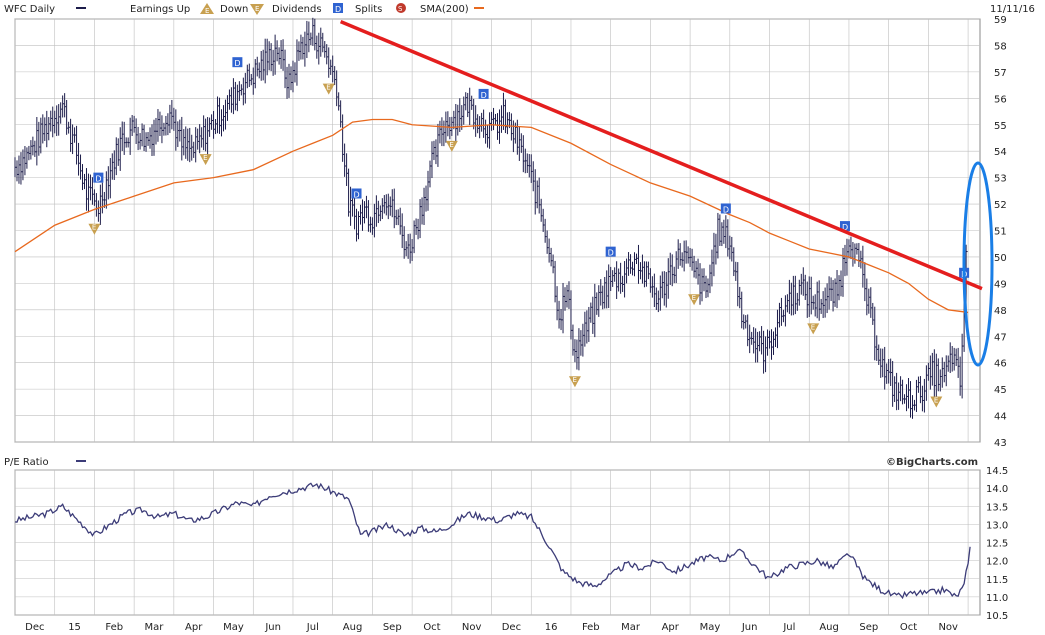 The image size is (1045, 635). I want to click on pe-y-tick-label: 12.0, so click(997, 562).